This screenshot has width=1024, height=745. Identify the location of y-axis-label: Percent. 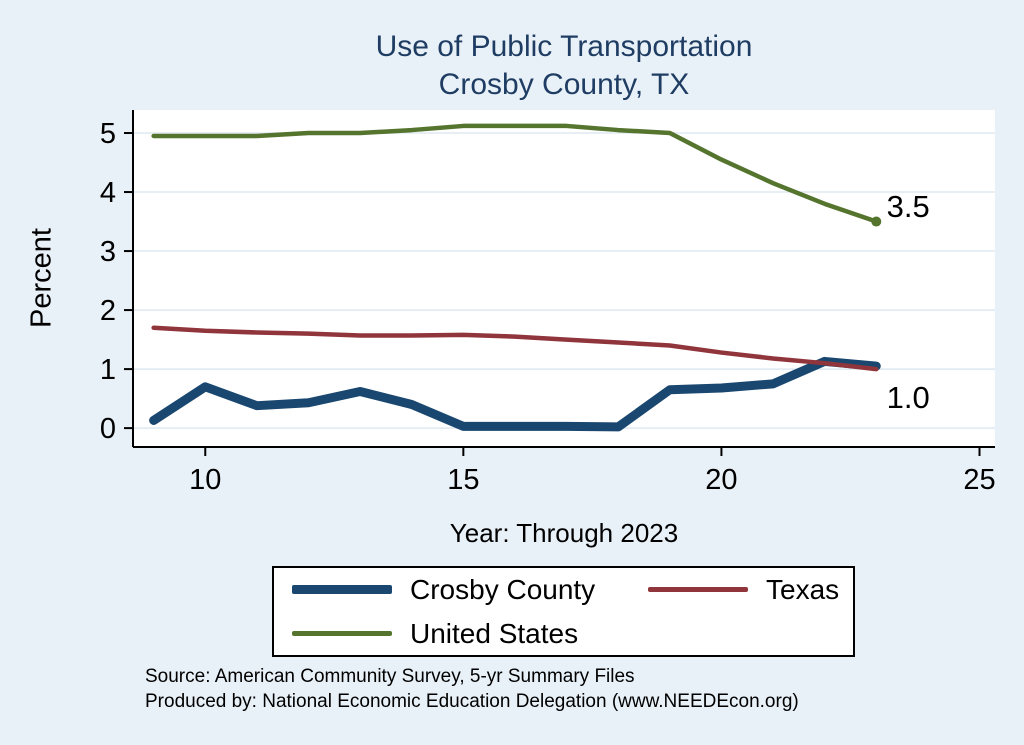
(41, 278).